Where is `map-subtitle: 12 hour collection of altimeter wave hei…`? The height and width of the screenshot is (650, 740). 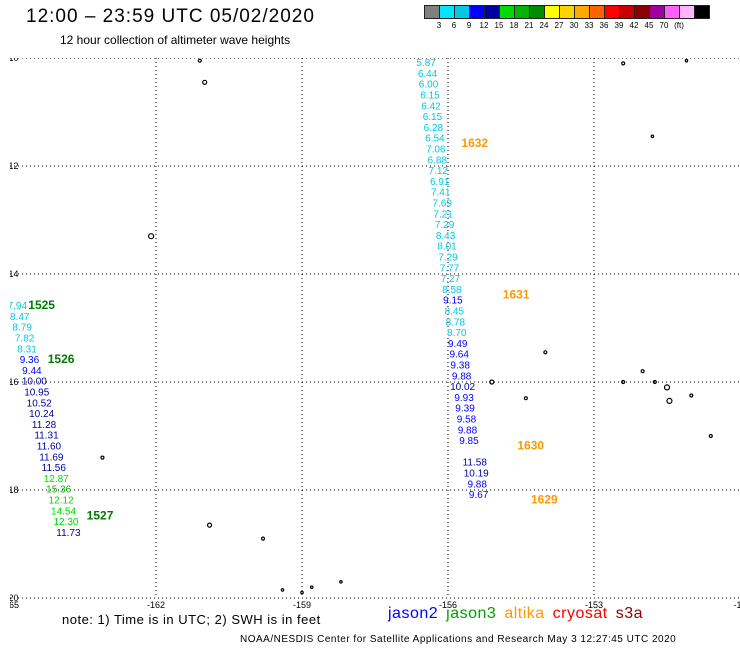 map-subtitle: 12 hour collection of altimeter wave hei… is located at coordinates (175, 40).